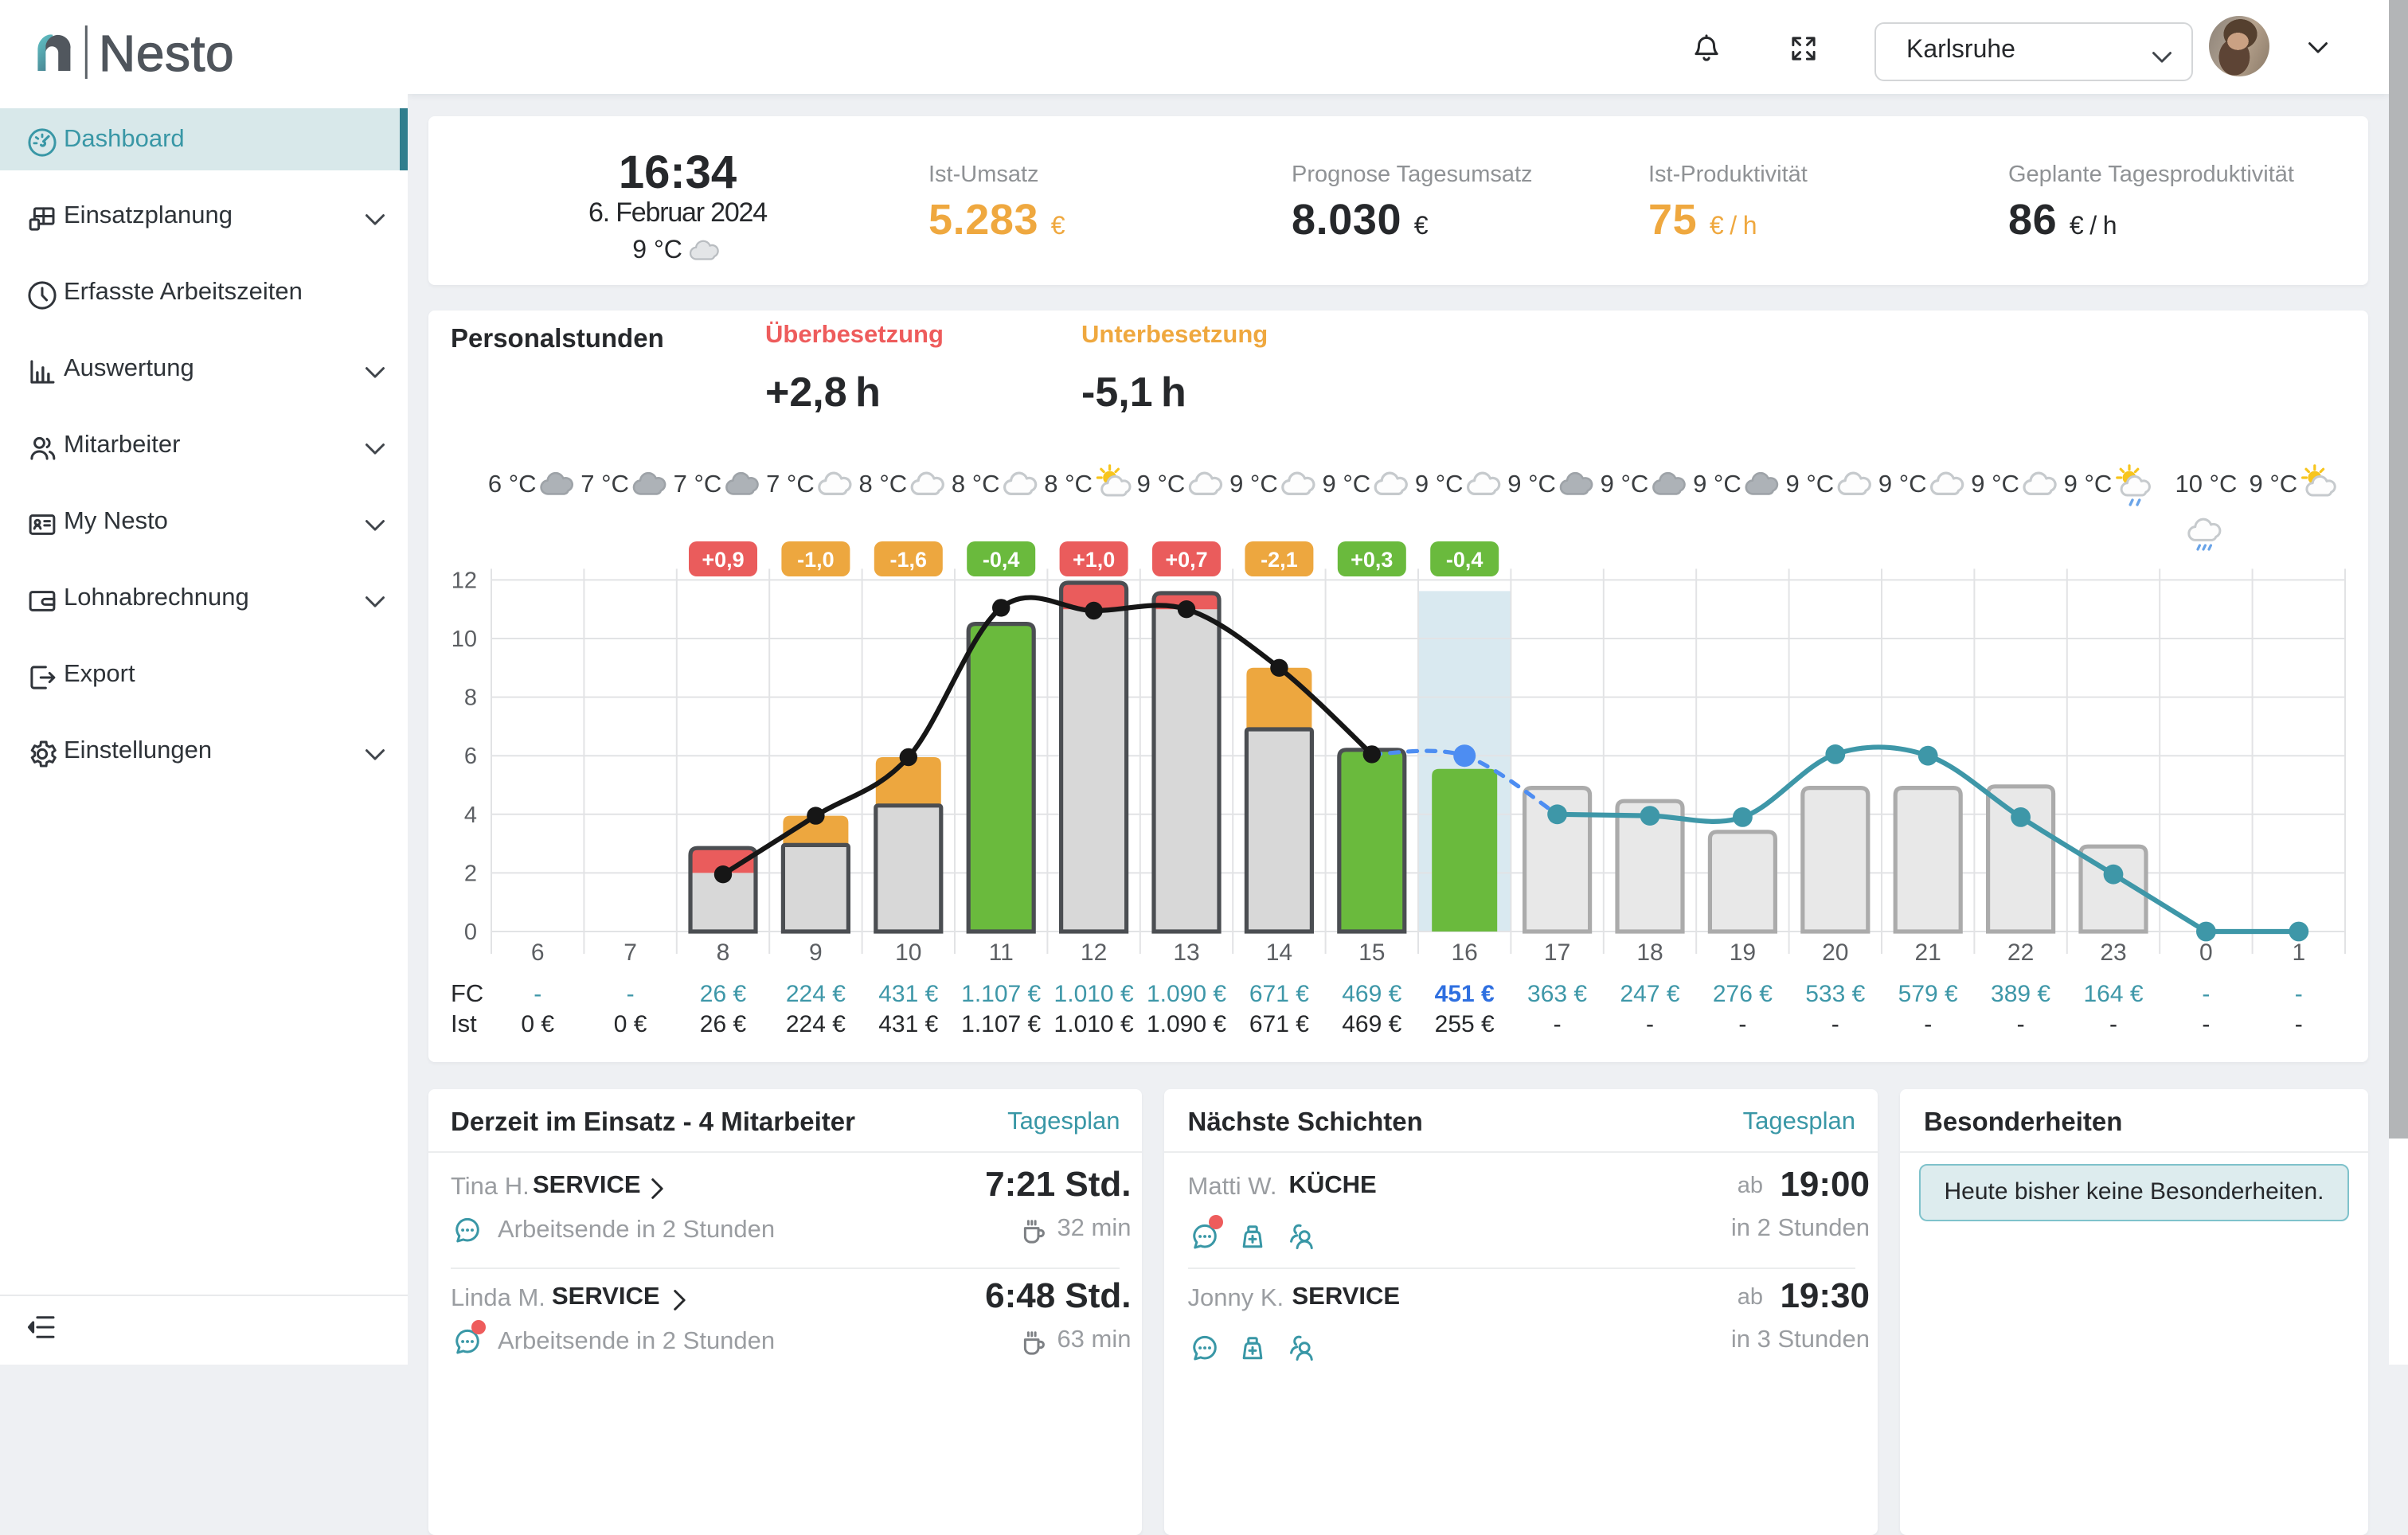 The image size is (2408, 1535). What do you see at coordinates (1649, 952) in the screenshot?
I see `svg-text: 18` at bounding box center [1649, 952].